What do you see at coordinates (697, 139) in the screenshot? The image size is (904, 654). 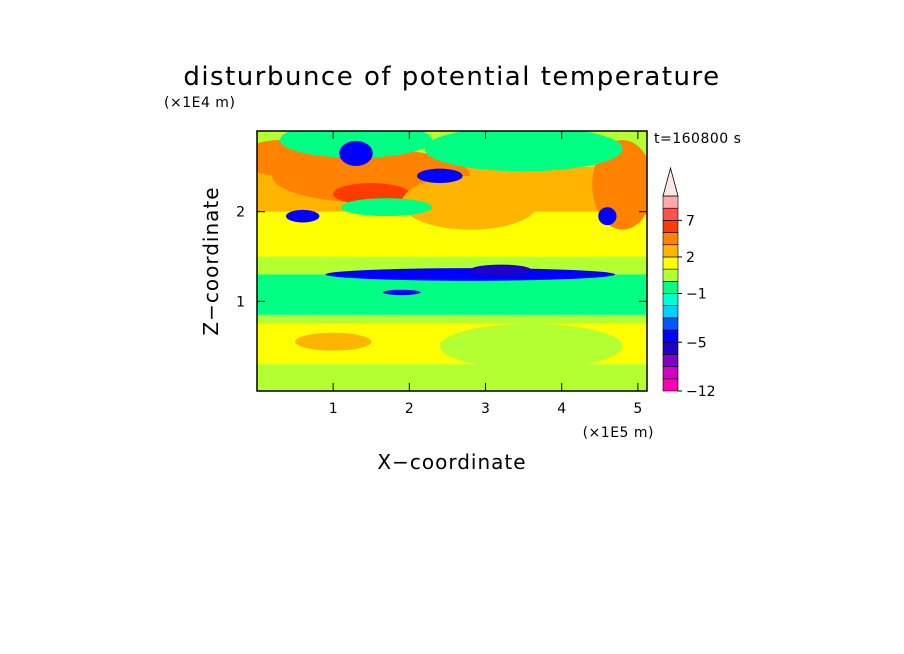 I see `time-label: t=160800 s` at bounding box center [697, 139].